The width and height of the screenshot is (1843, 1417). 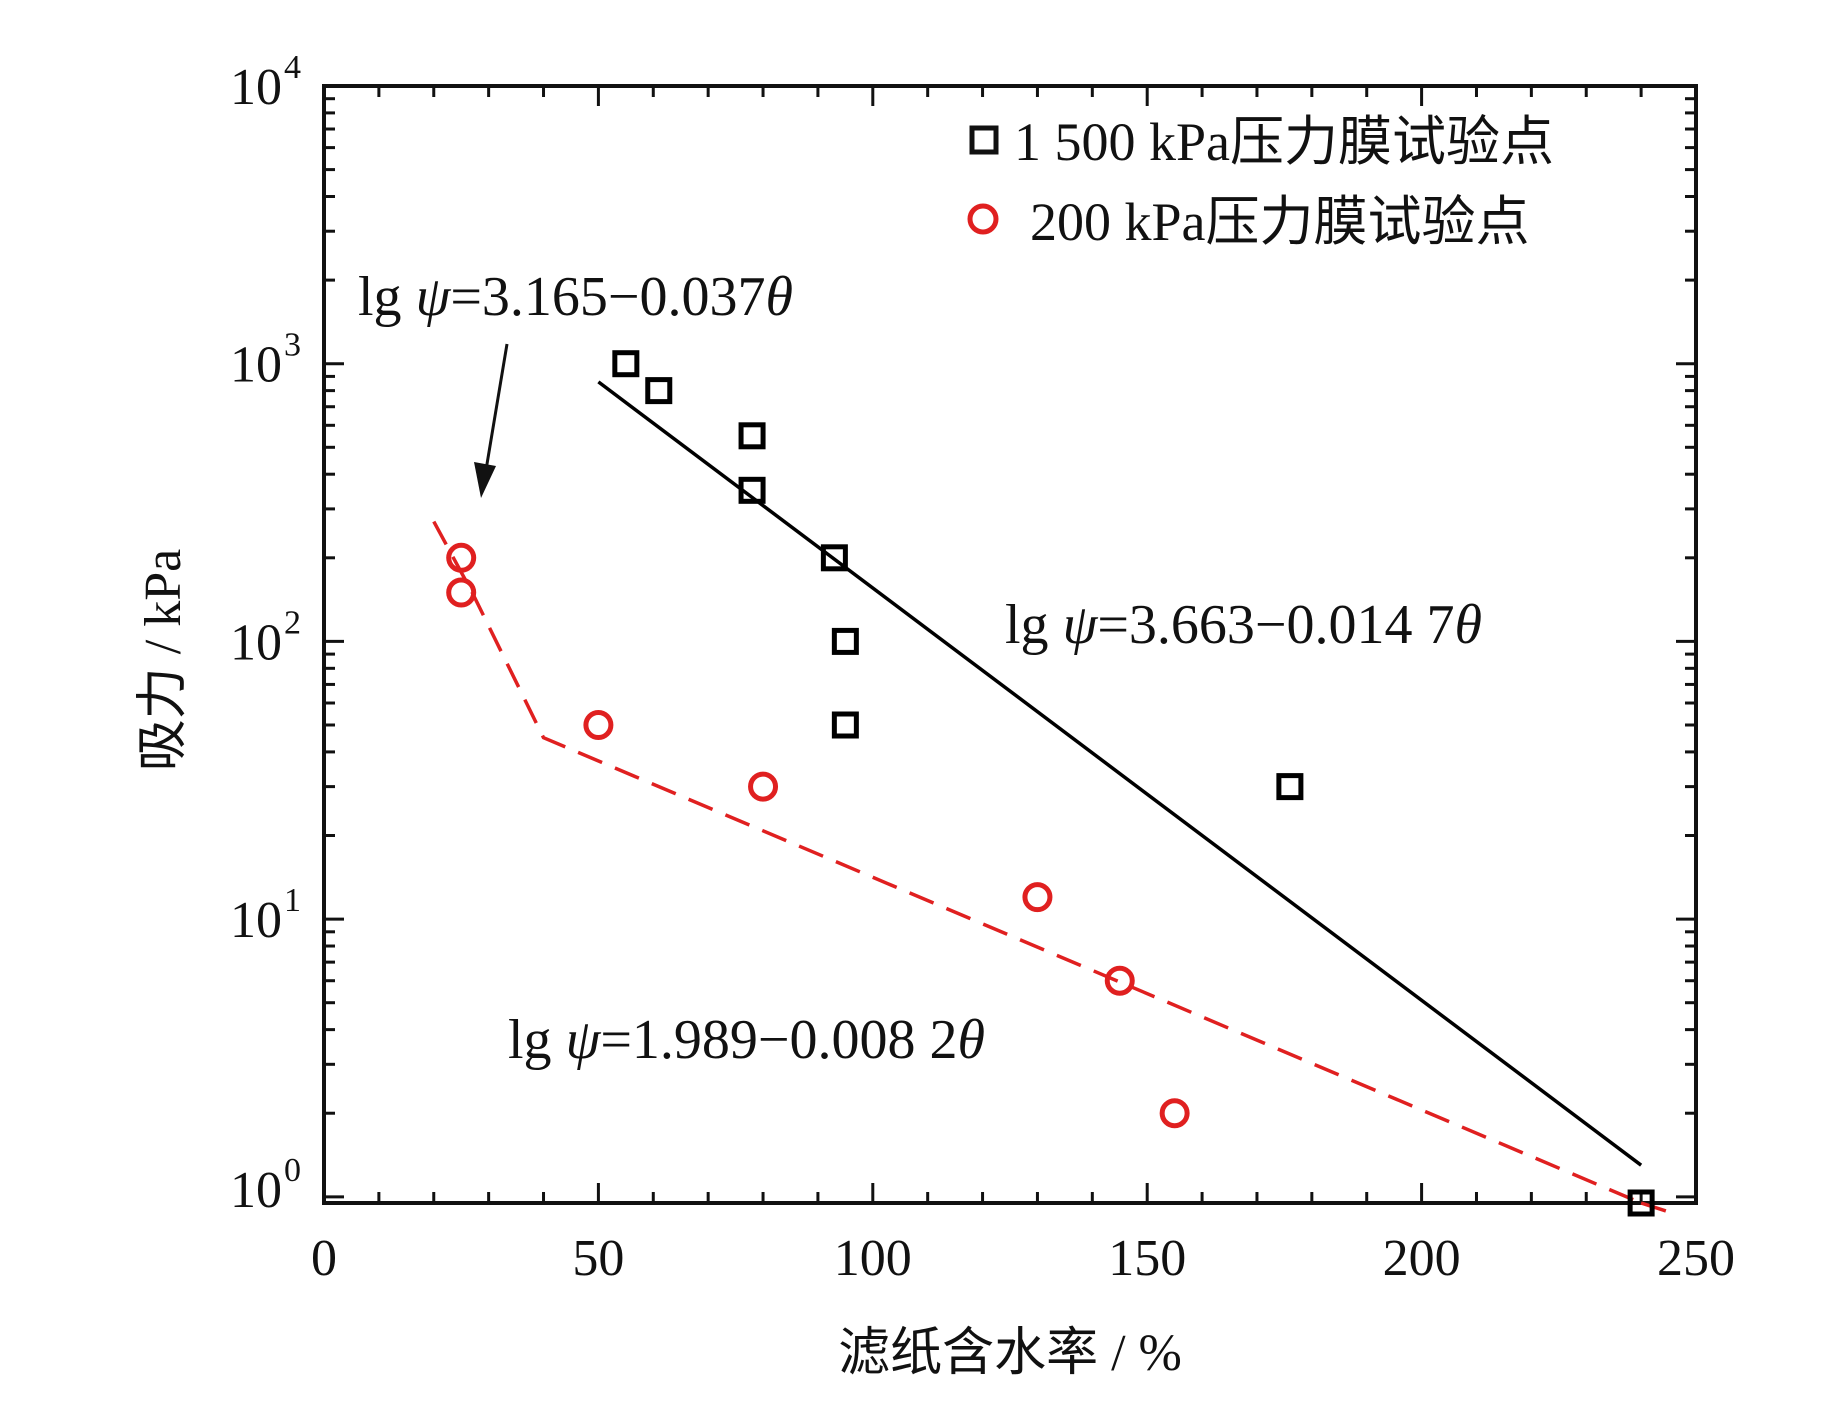 What do you see at coordinates (1469, 625) in the screenshot?
I see `equation-2-theta: θ` at bounding box center [1469, 625].